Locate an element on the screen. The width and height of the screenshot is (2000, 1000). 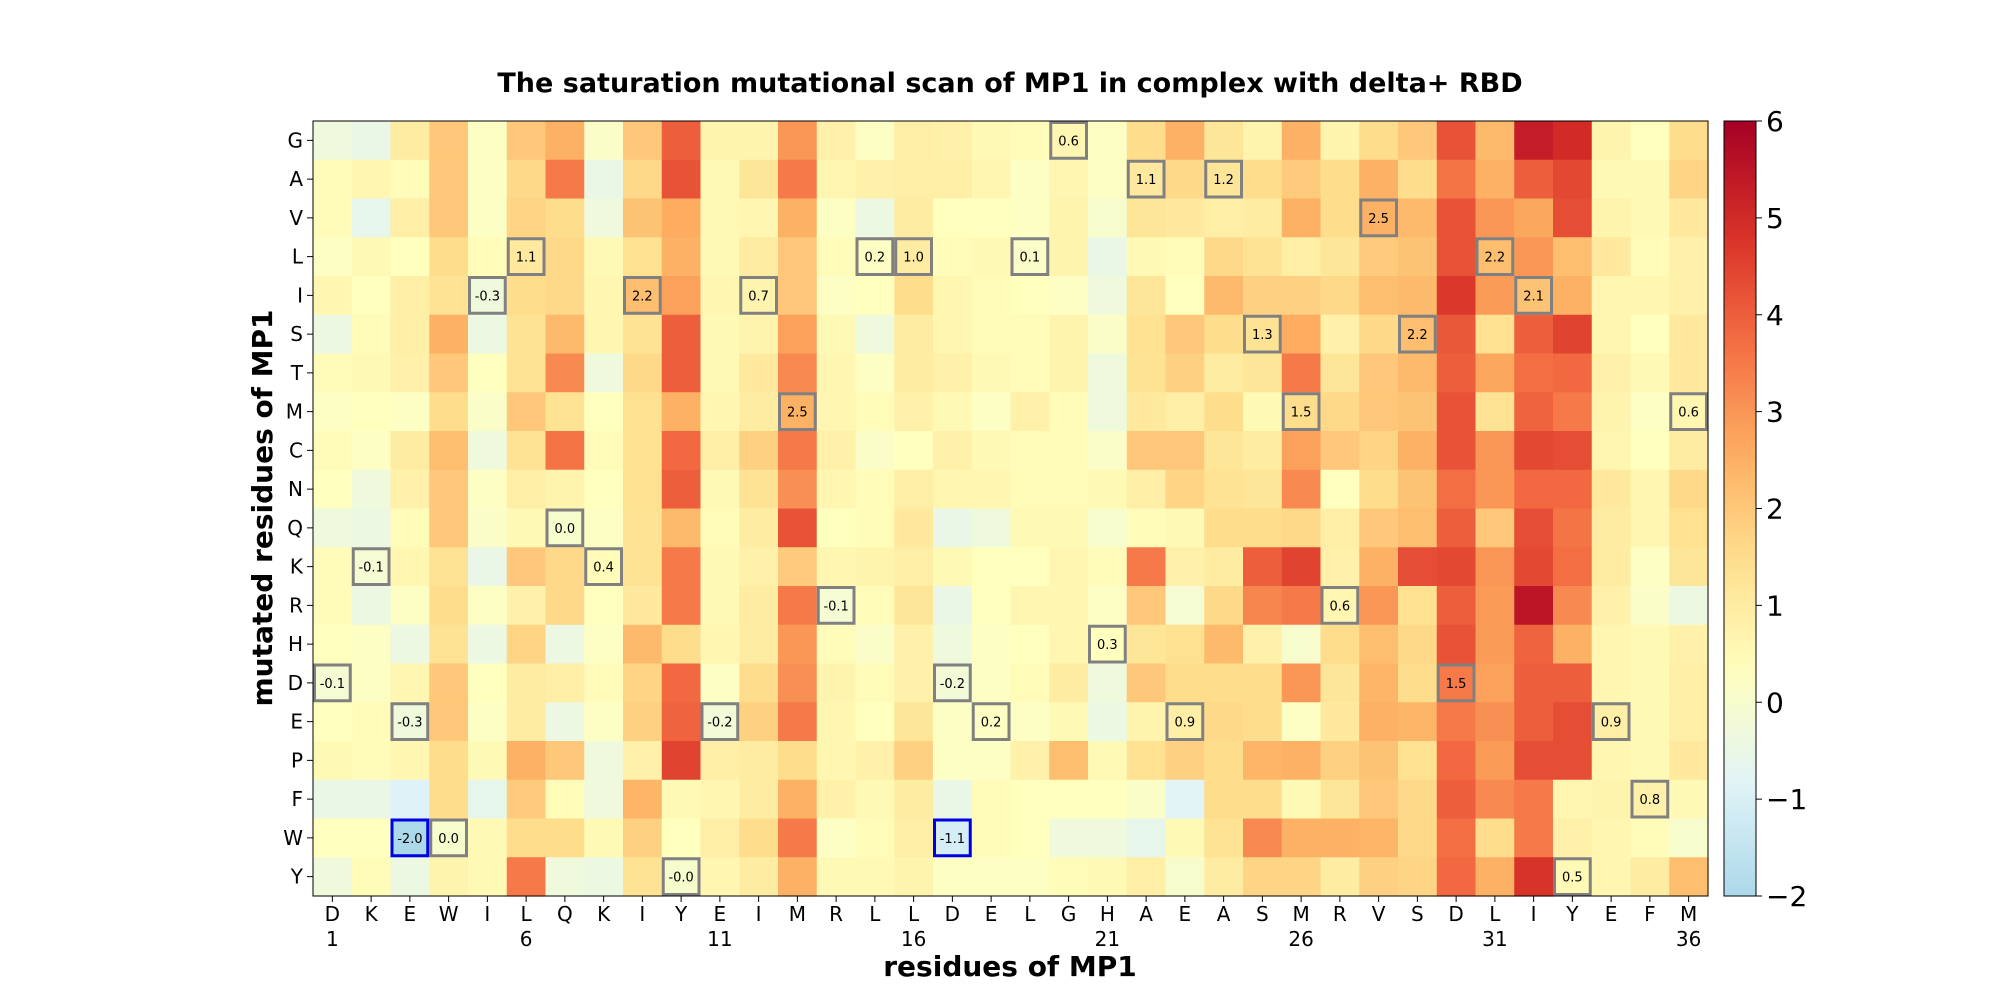
annotation-label: 0.7 is located at coordinates (758, 296).